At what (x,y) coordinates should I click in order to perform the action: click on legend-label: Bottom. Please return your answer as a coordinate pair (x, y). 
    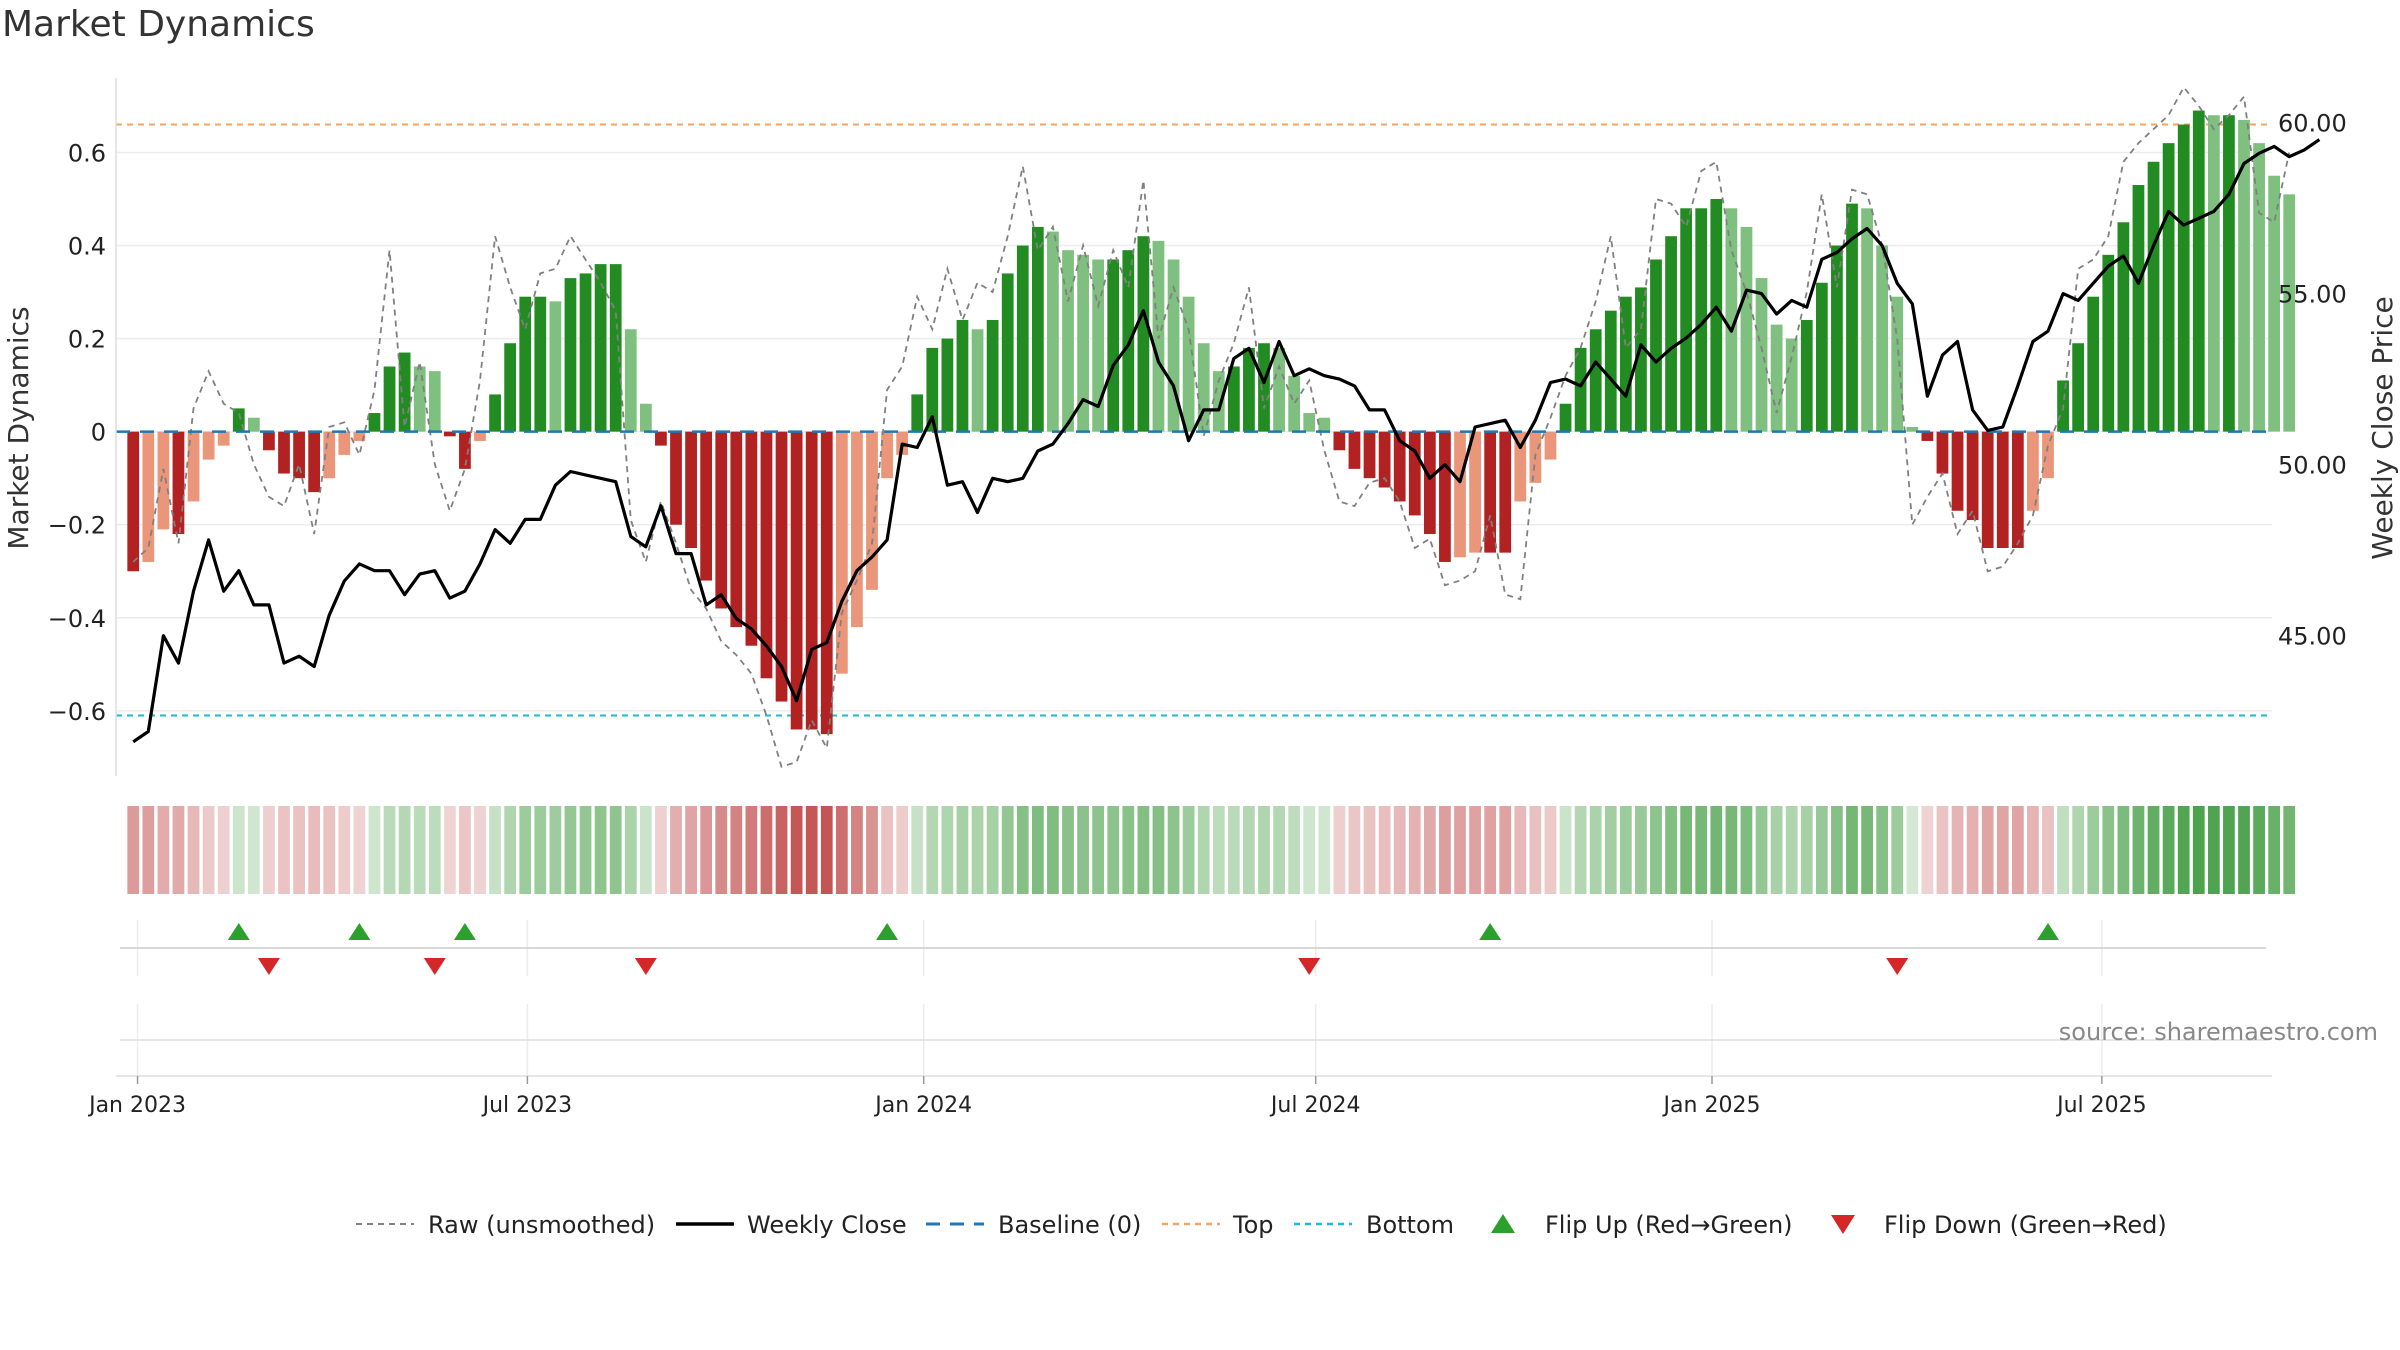
    Looking at the image, I should click on (1410, 1225).